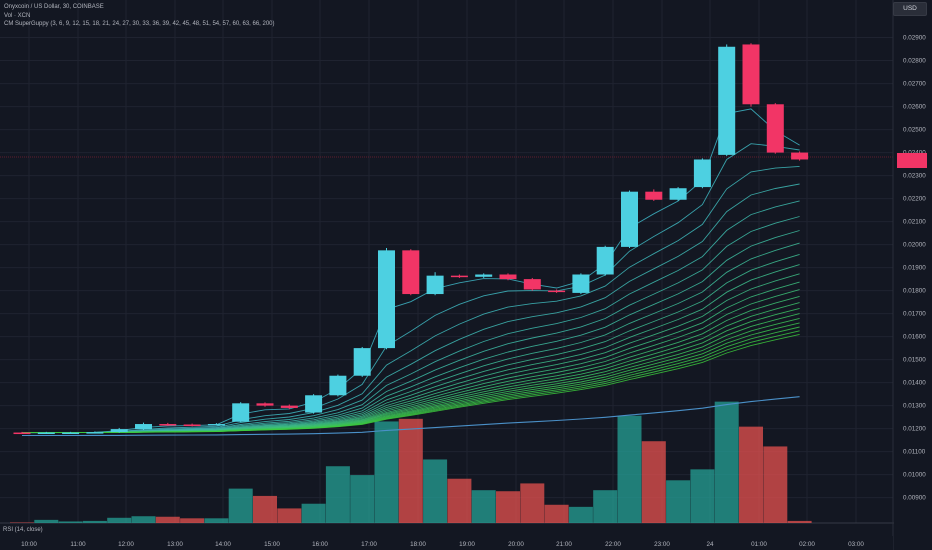 This screenshot has width=932, height=550. Describe the element at coordinates (914, 337) in the screenshot. I see `price-tick-label: 0.01600` at that location.